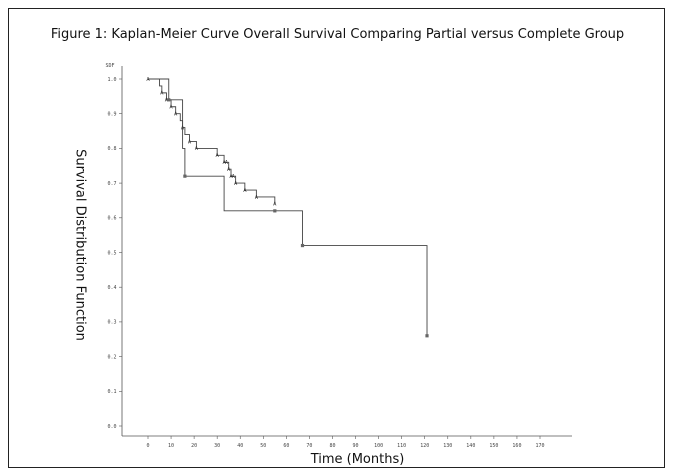 The width and height of the screenshot is (675, 475). Describe the element at coordinates (111, 80) in the screenshot. I see `y-tick-label: 1.0` at that location.